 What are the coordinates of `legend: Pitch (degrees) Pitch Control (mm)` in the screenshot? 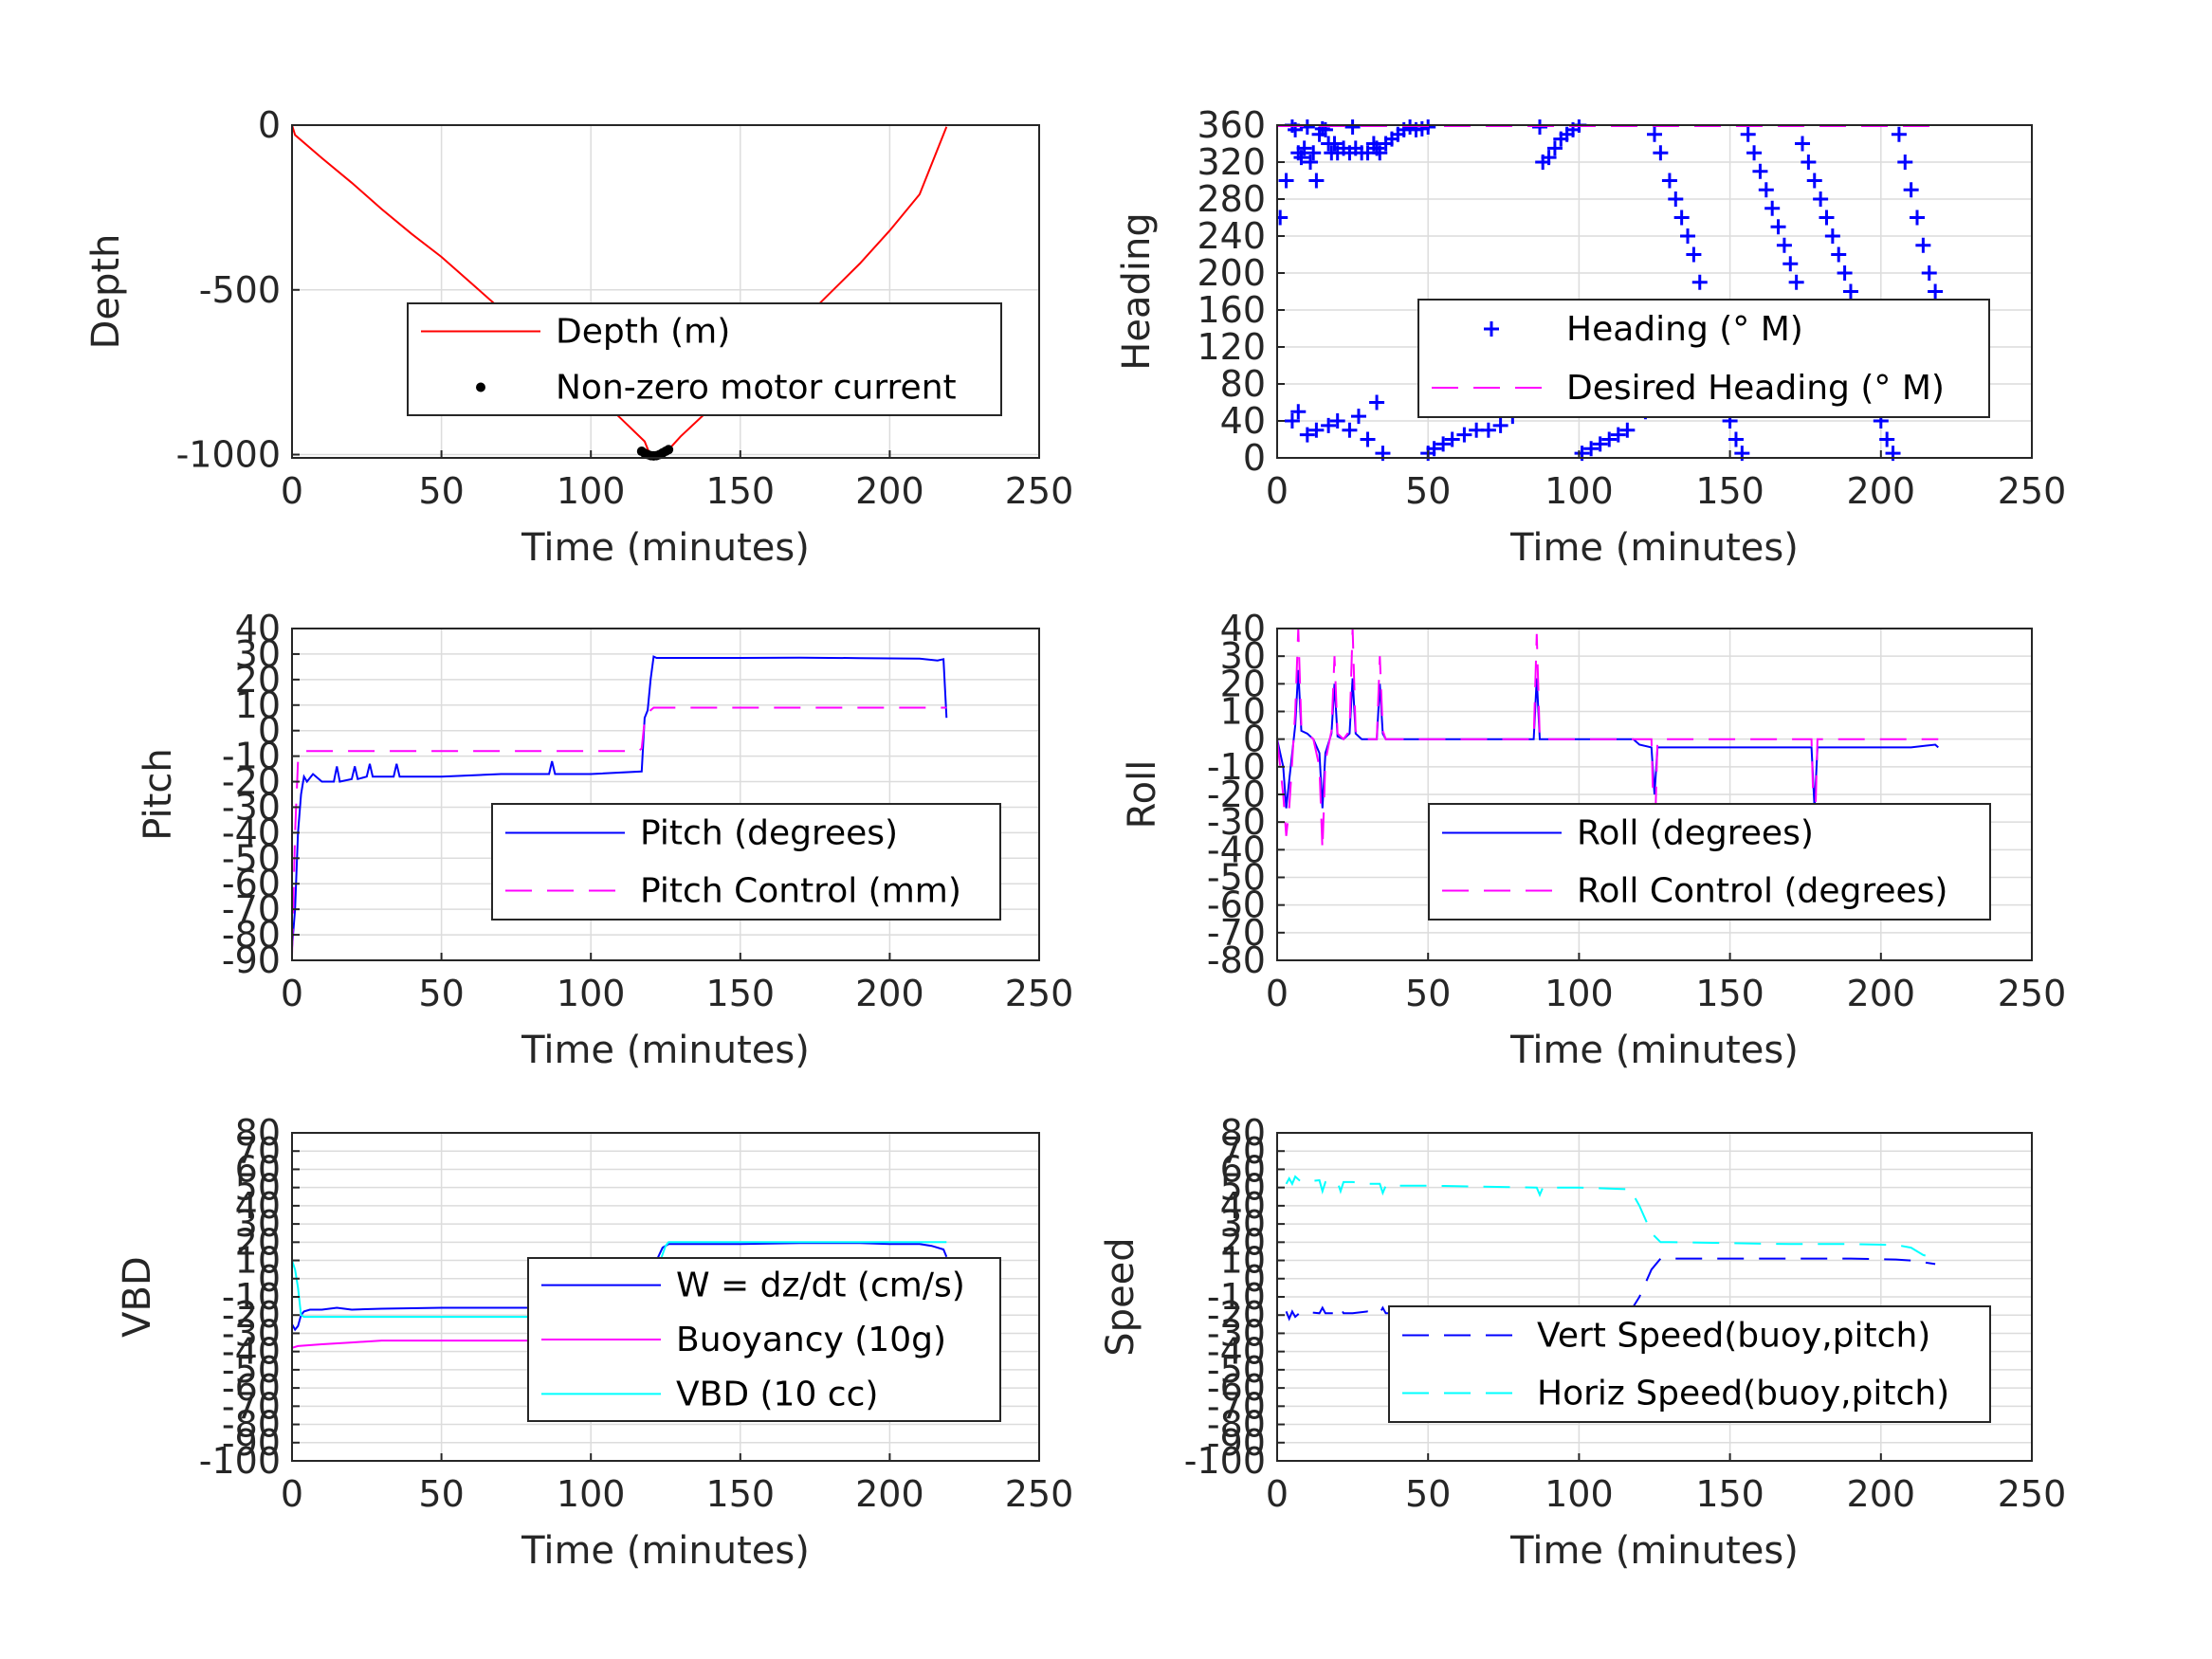 It's located at (746, 862).